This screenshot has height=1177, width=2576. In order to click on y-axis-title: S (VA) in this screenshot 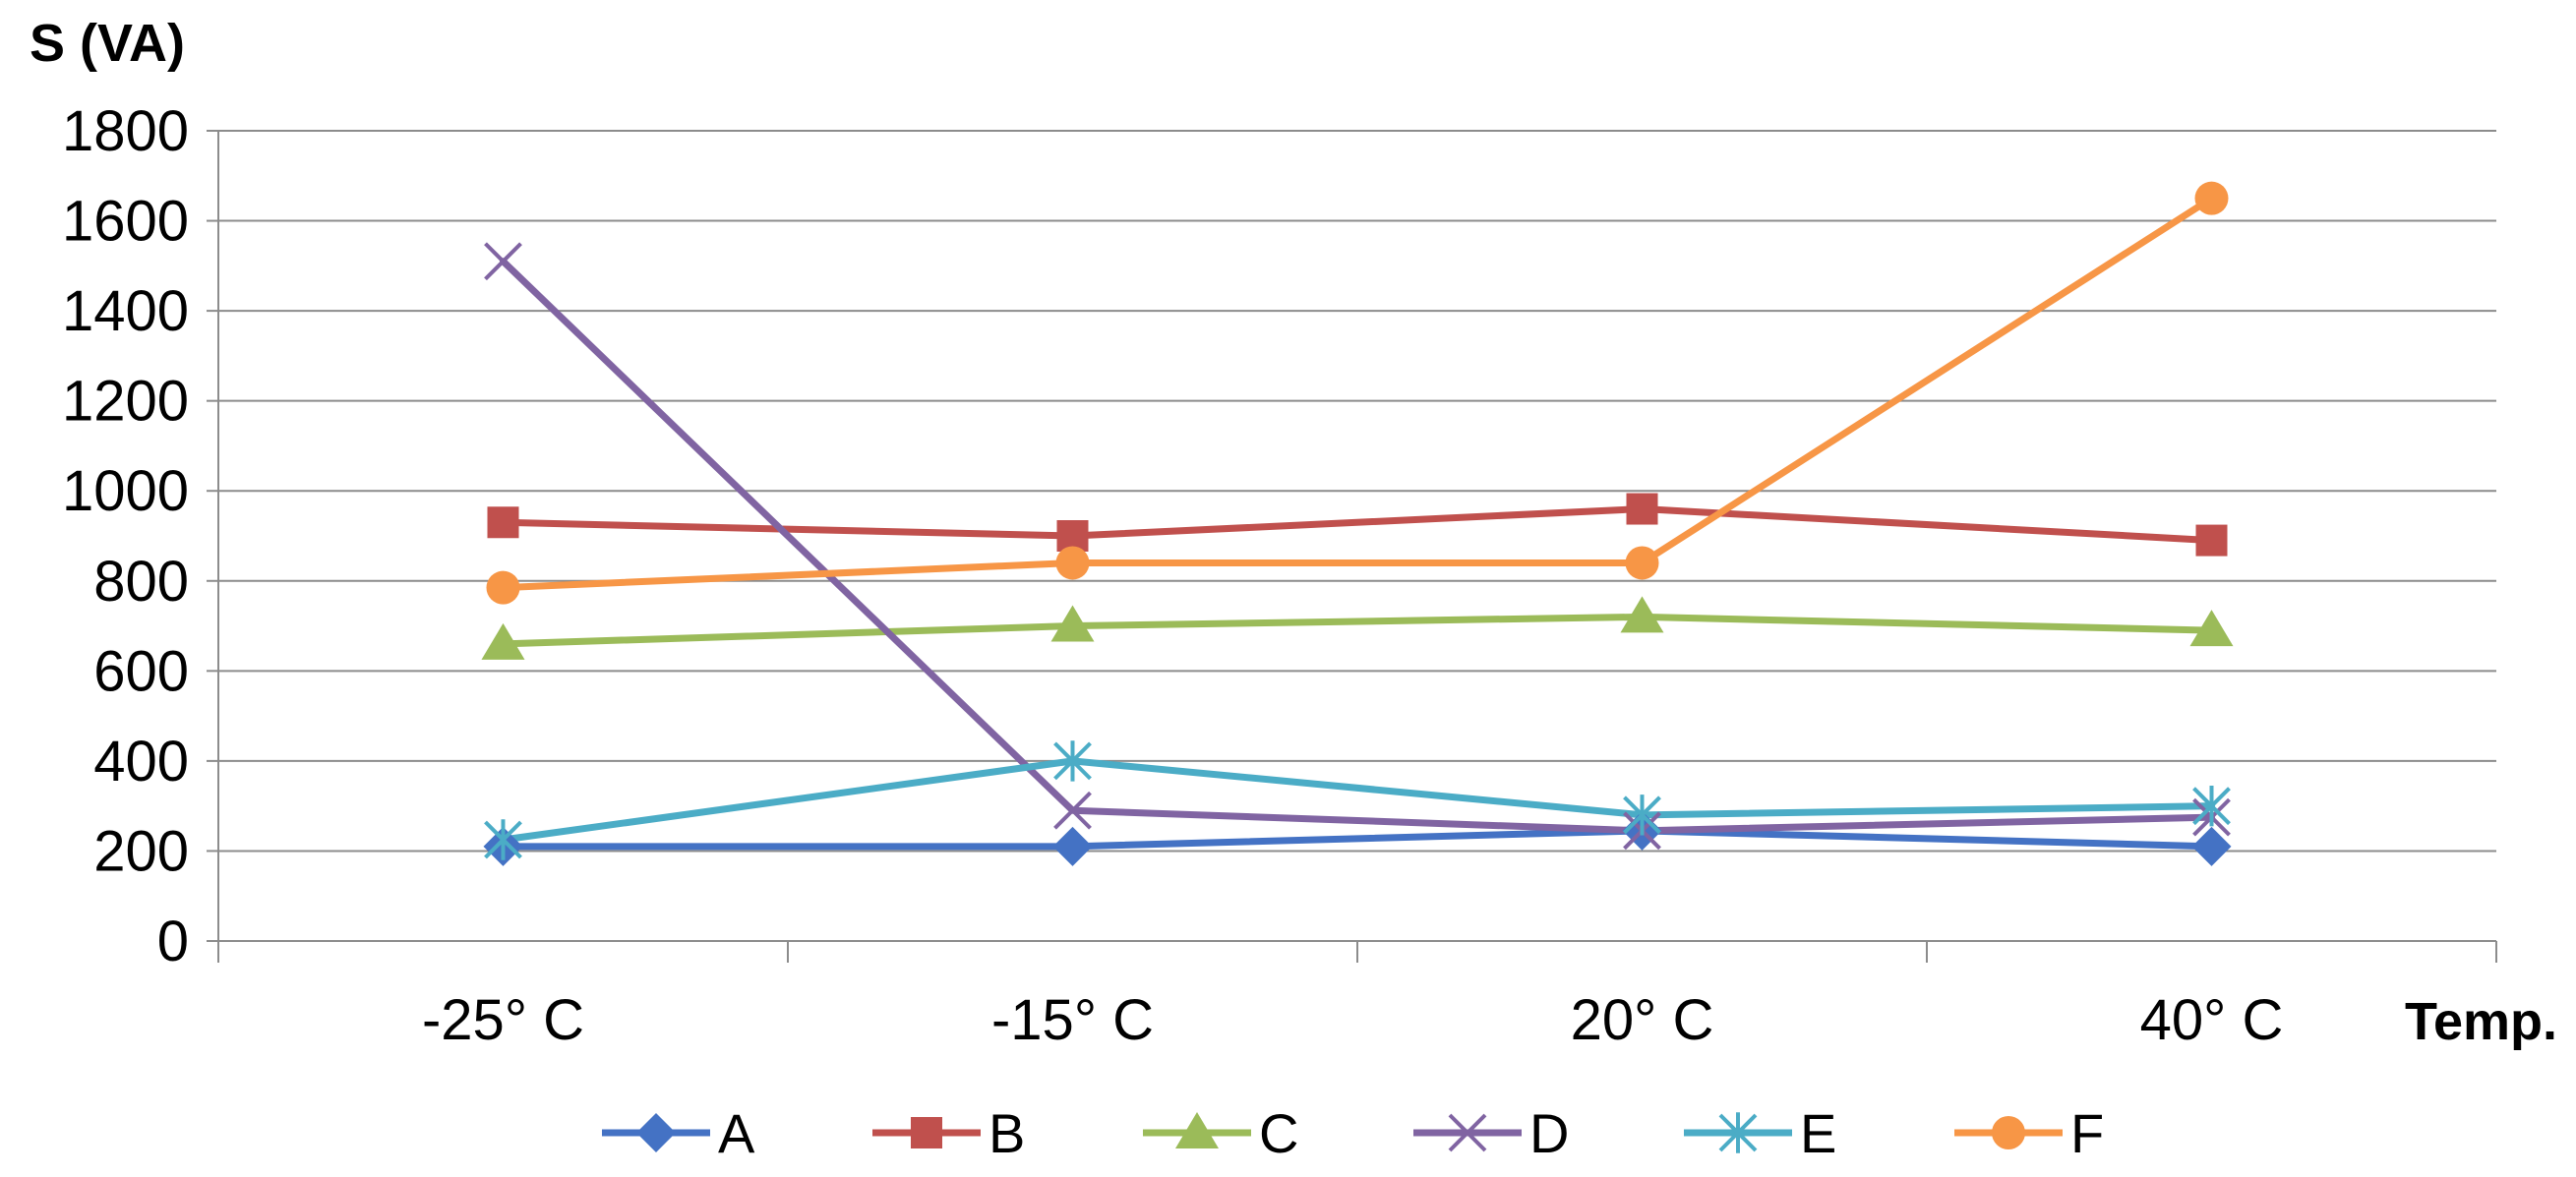, I will do `click(108, 43)`.